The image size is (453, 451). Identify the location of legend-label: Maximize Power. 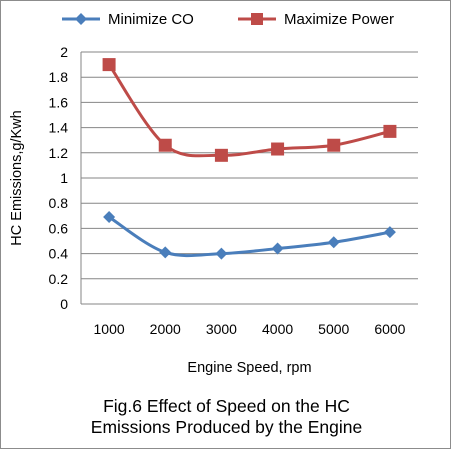
(339, 19).